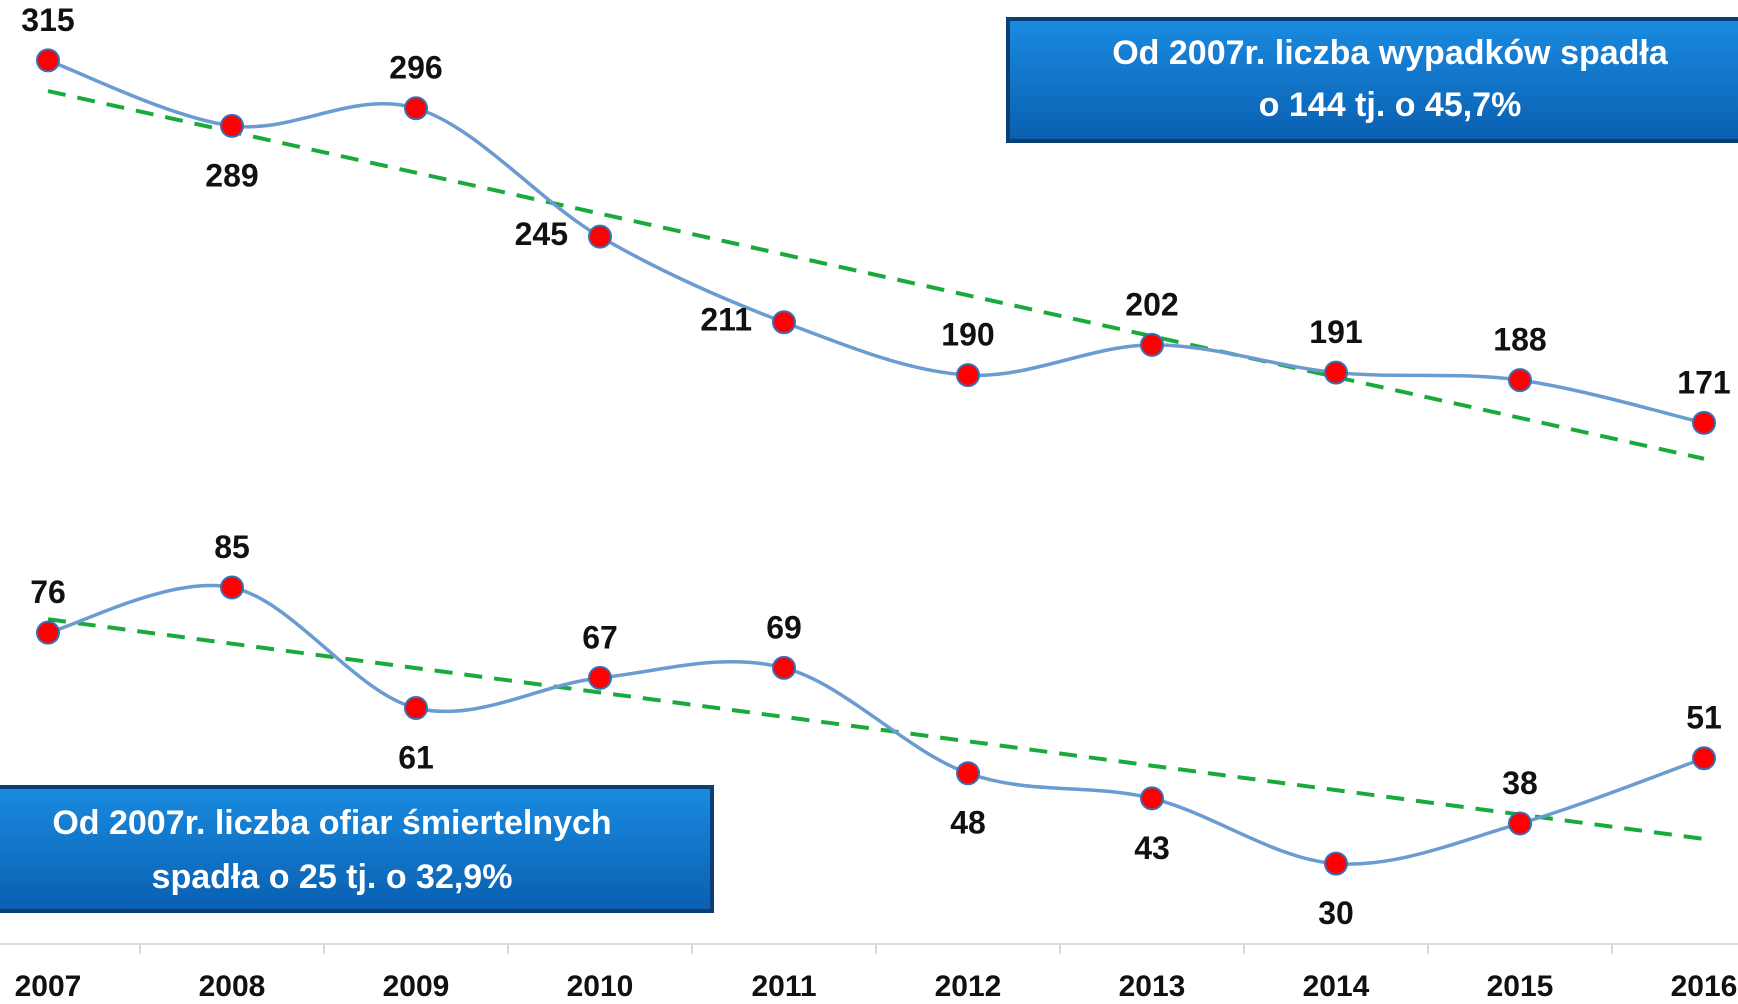 The height and width of the screenshot is (1004, 1738). What do you see at coordinates (1336, 913) in the screenshot?
I see `data-label: 30` at bounding box center [1336, 913].